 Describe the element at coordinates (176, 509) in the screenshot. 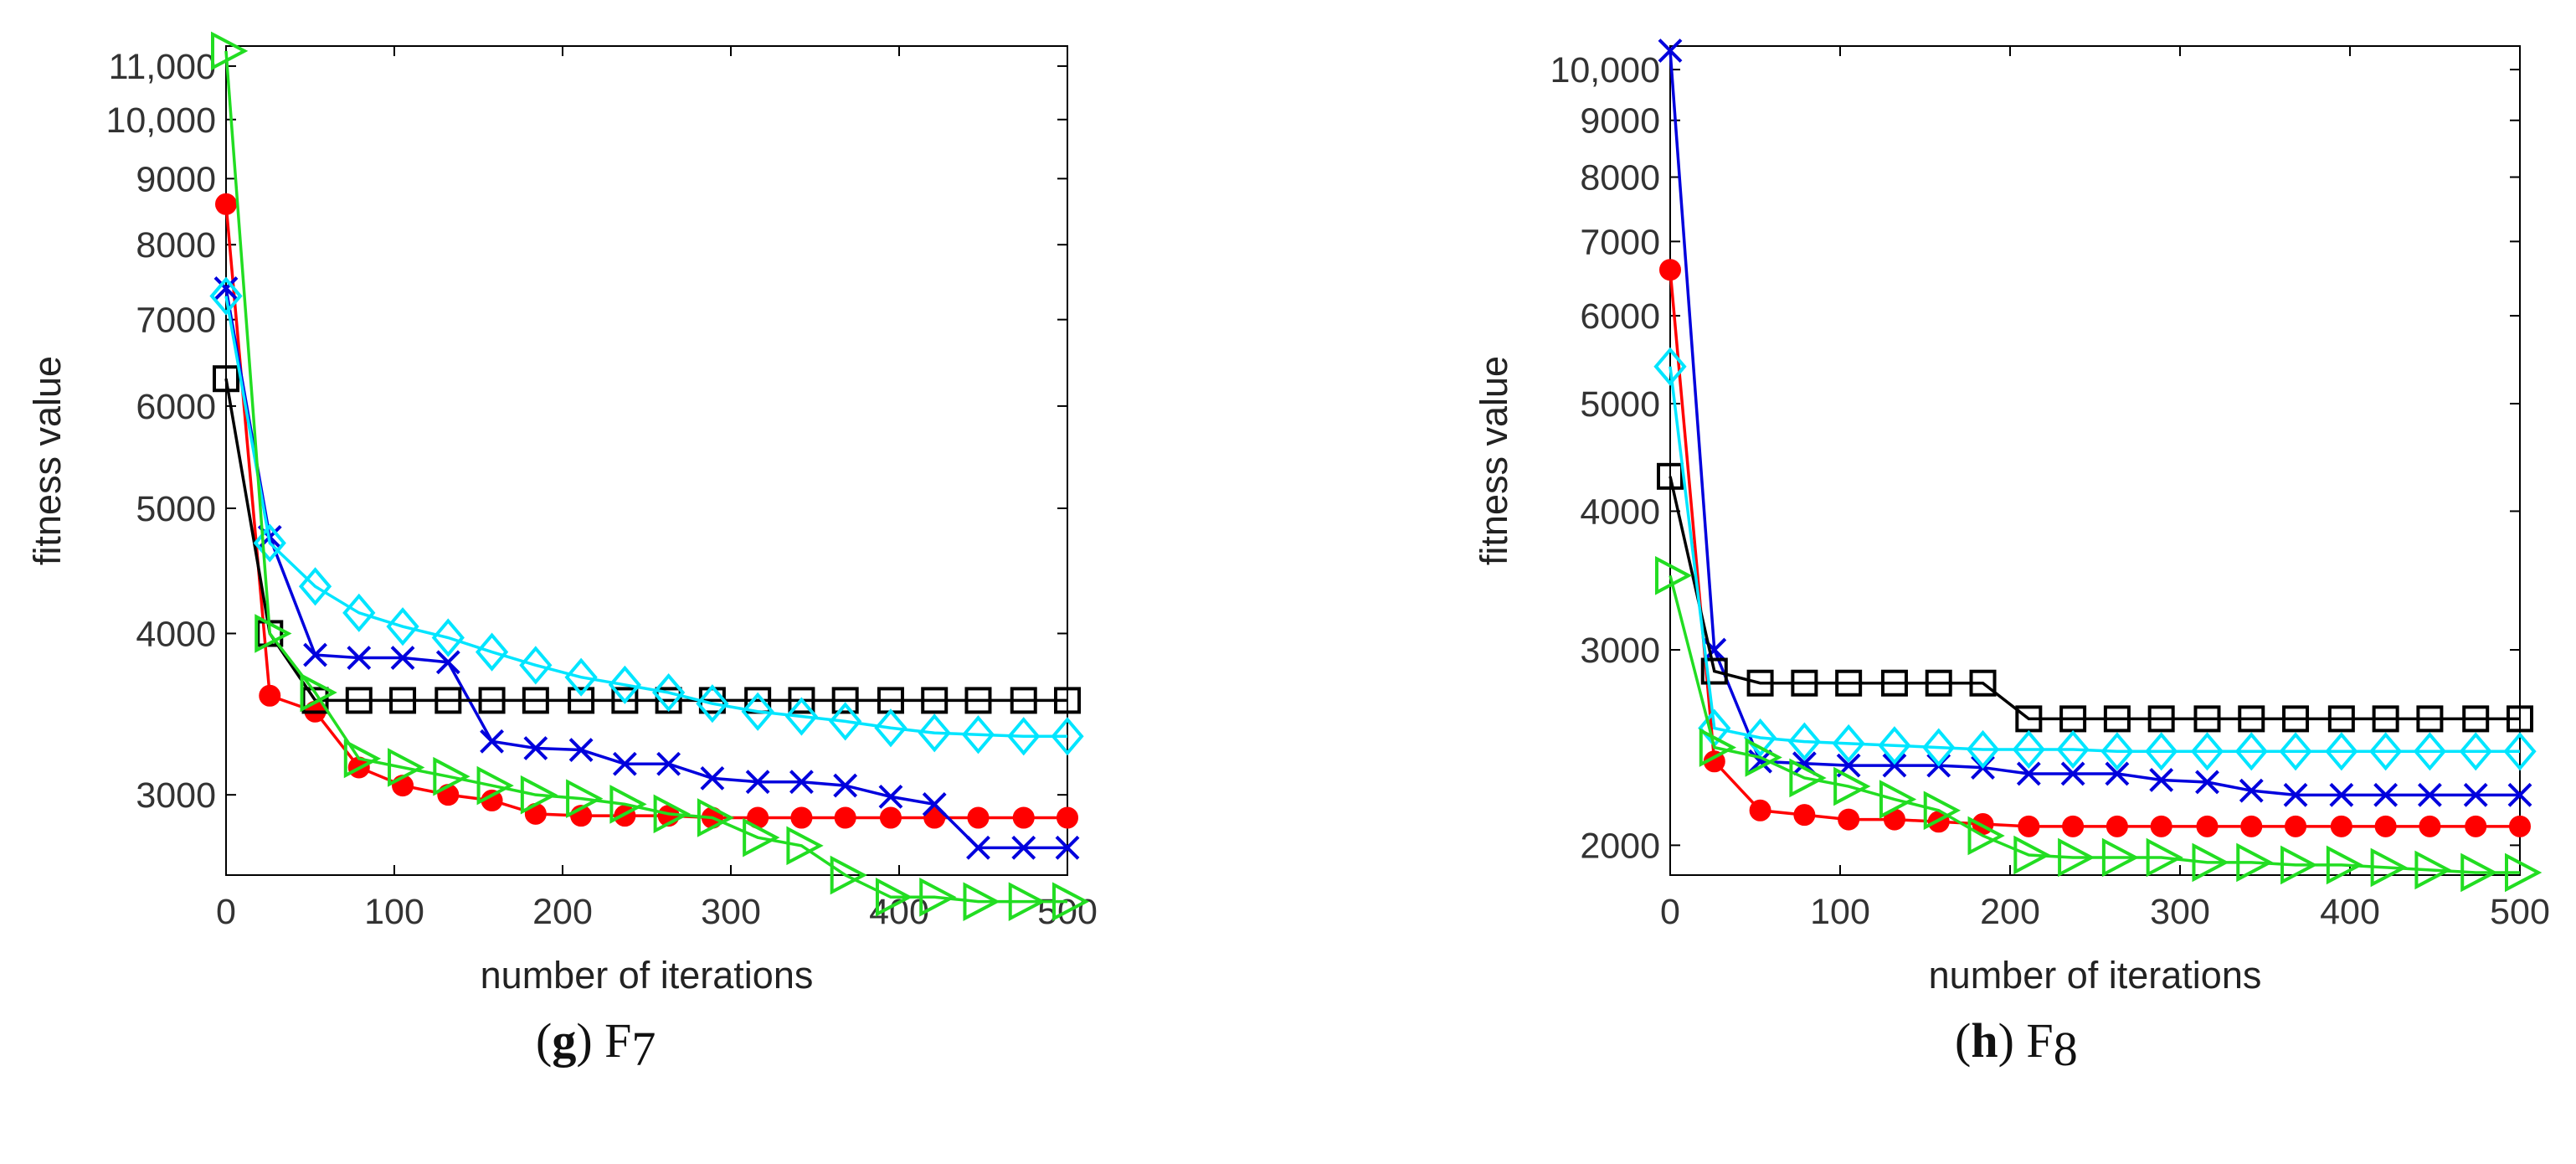

I see `y-tick-label: 5000` at that location.